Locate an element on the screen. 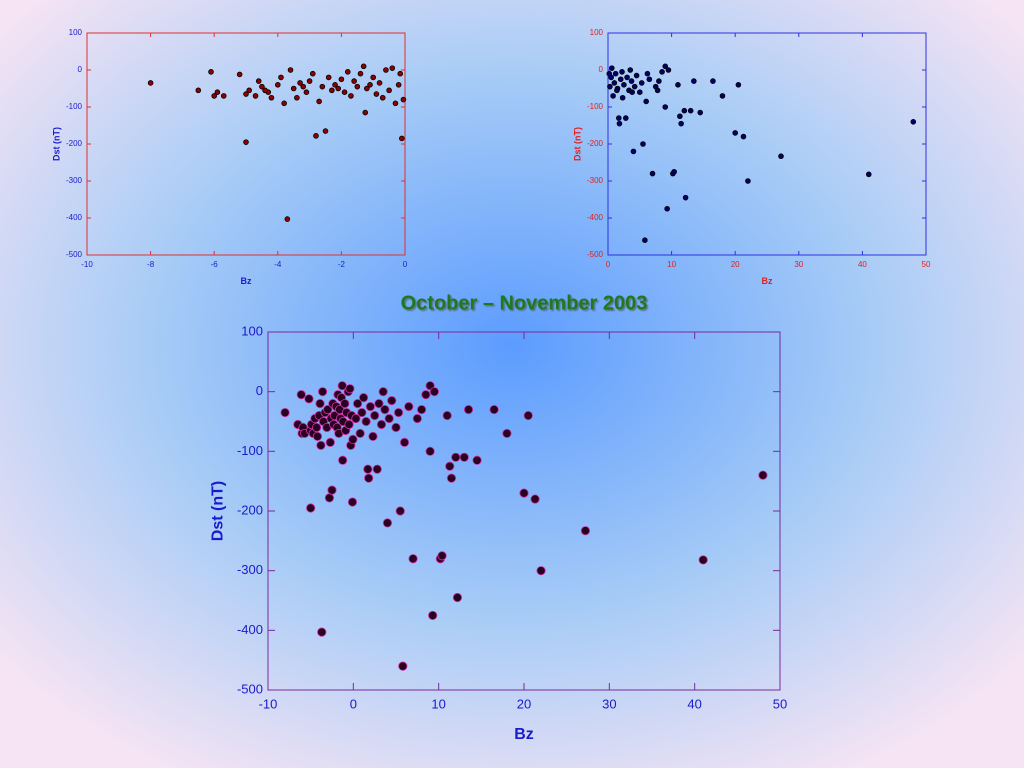 The height and width of the screenshot is (768, 1024). x-tick-label: -8 is located at coordinates (151, 264).